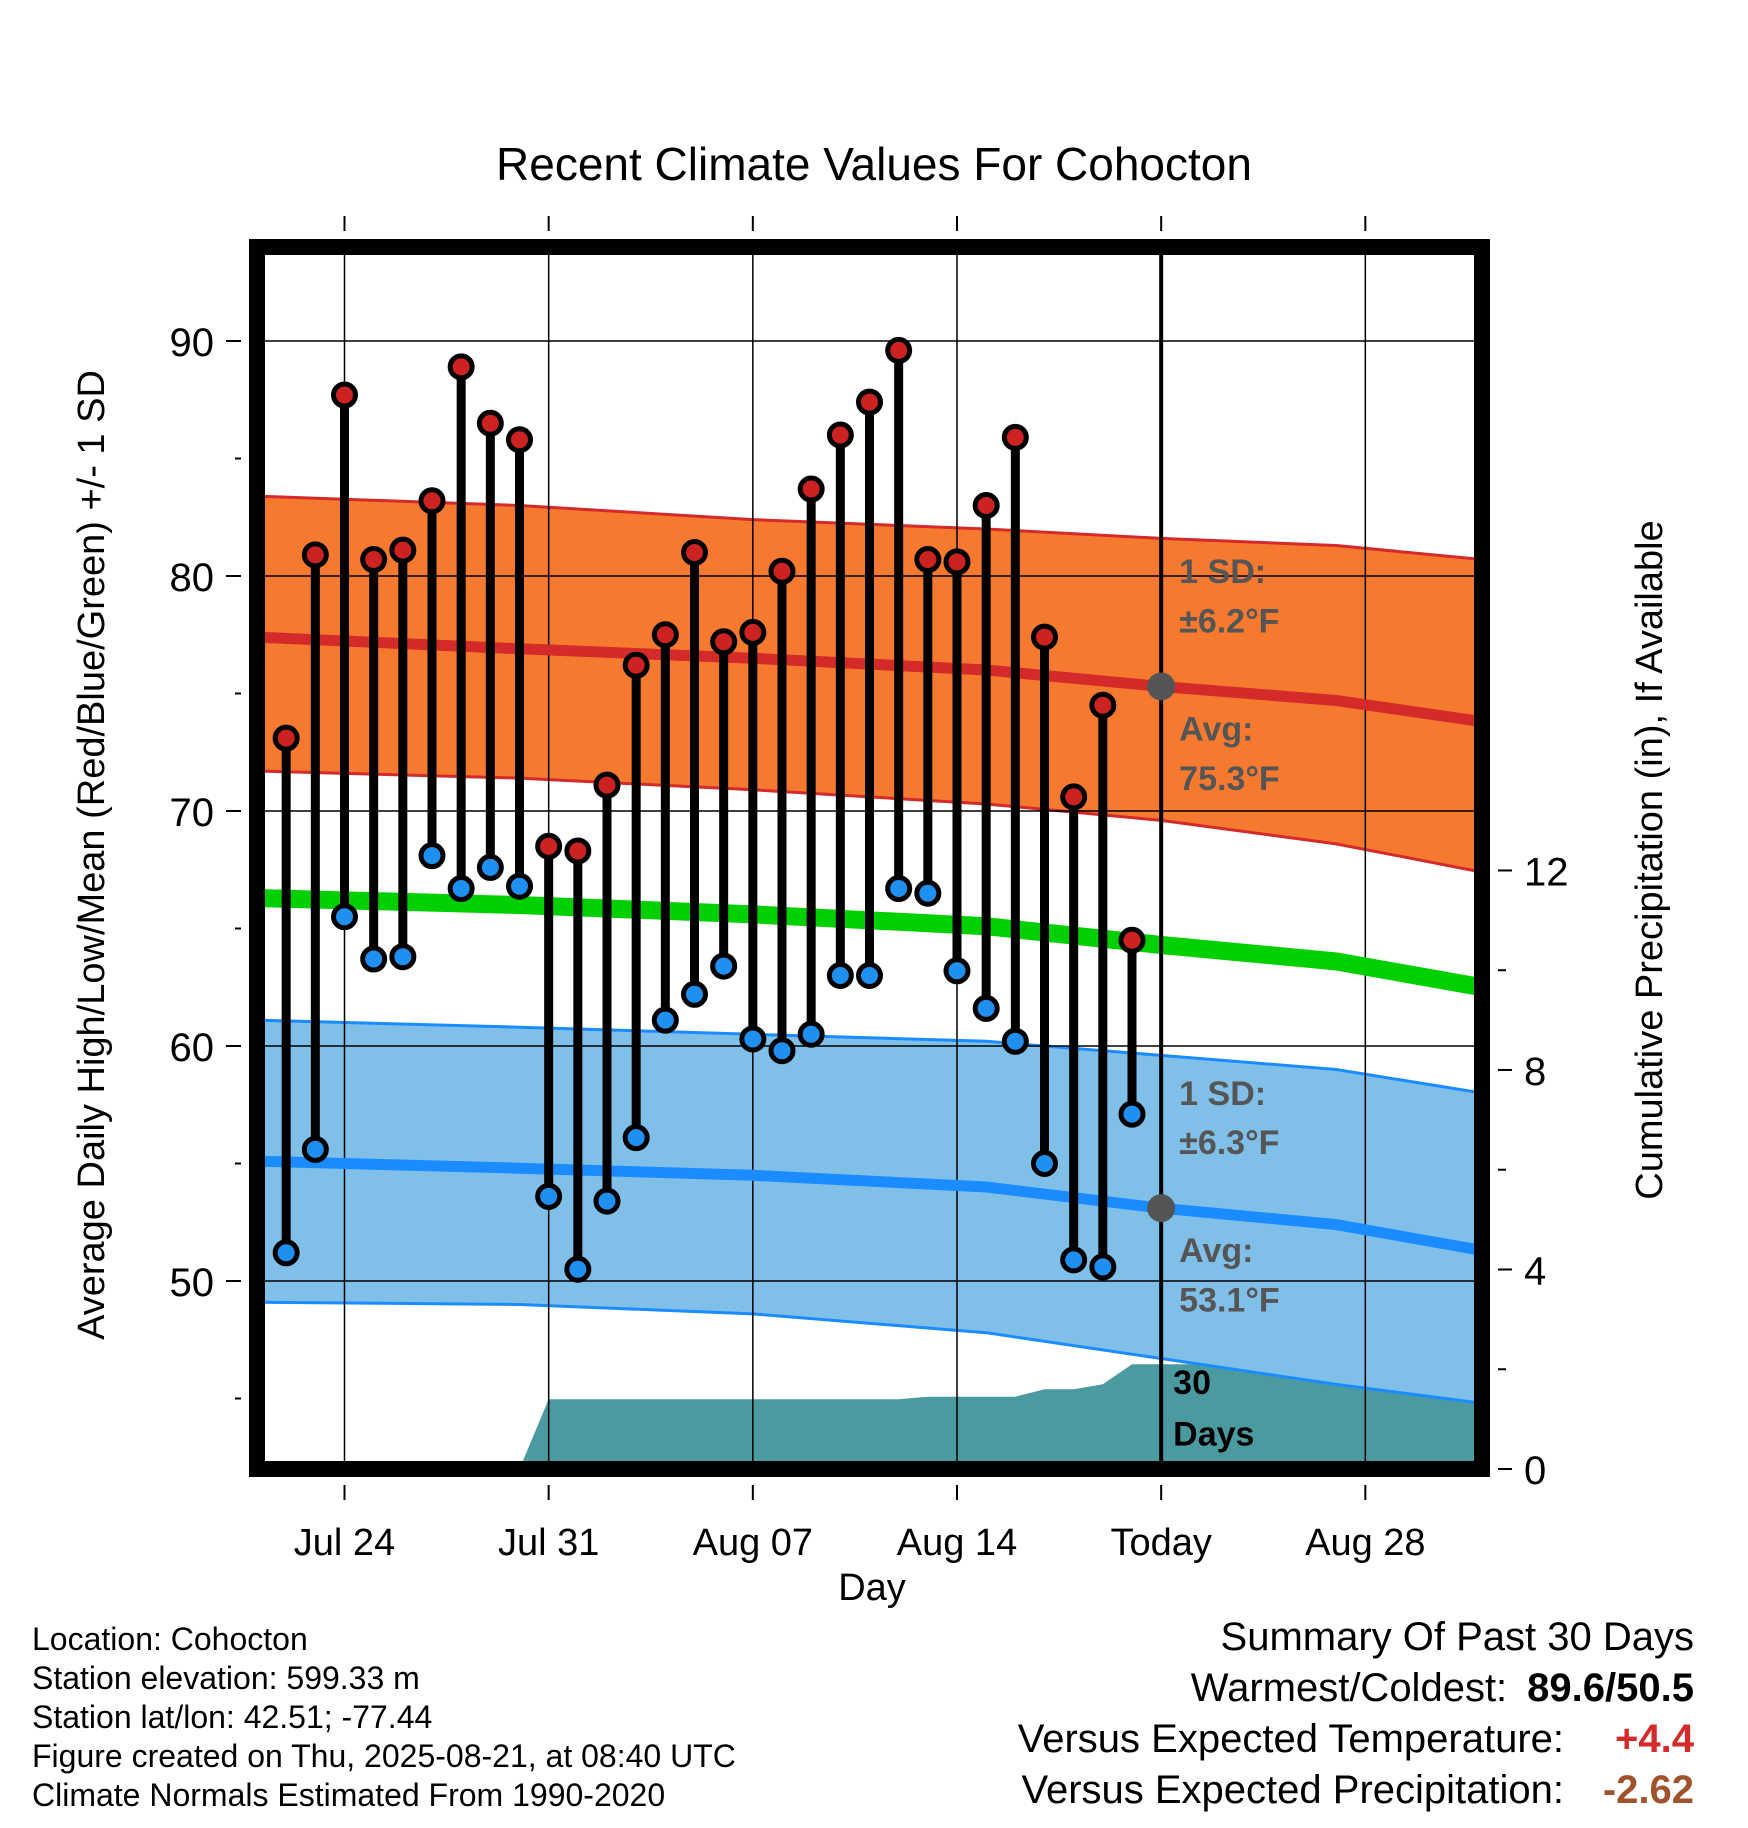 Image resolution: width=1748 pixels, height=1828 pixels. What do you see at coordinates (1365, 1543) in the screenshot?
I see `x-tick-label: Aug 28` at bounding box center [1365, 1543].